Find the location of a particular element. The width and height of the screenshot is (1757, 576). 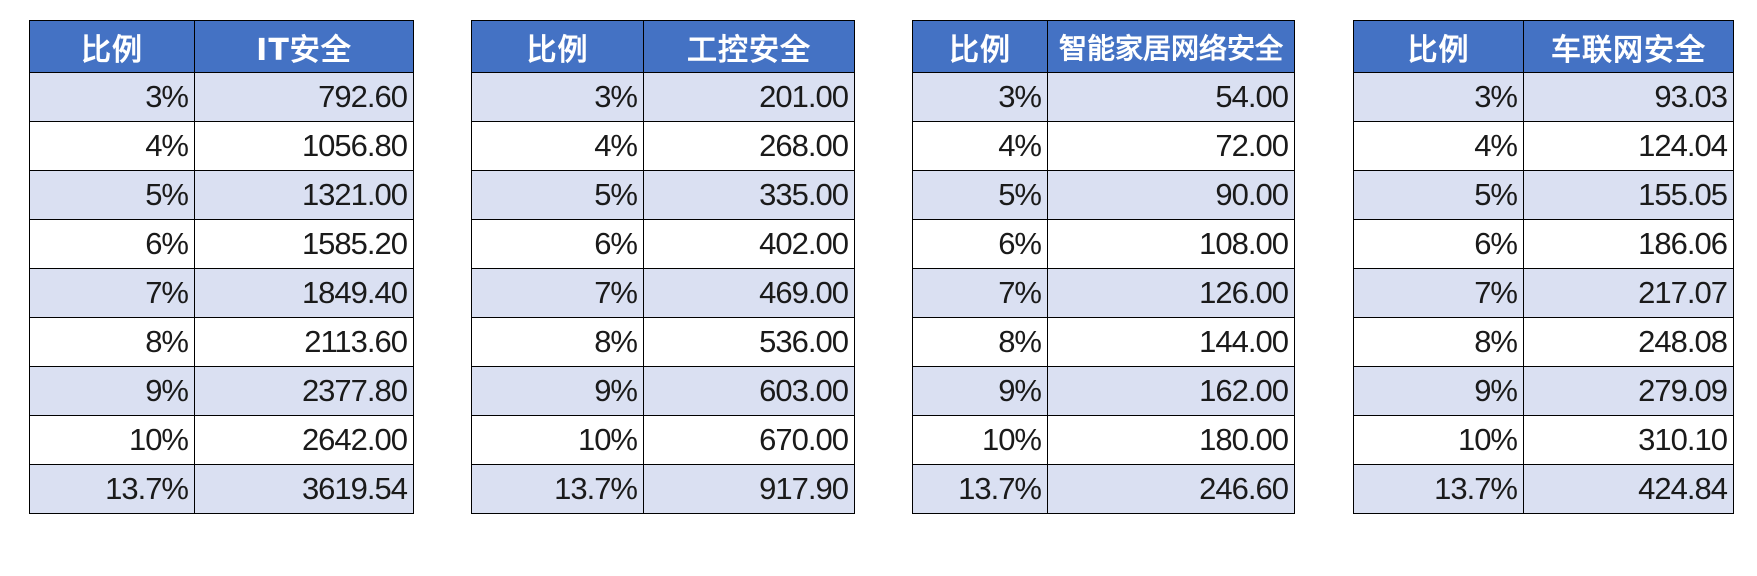

value-cell: 126.00 is located at coordinates (1171, 293).